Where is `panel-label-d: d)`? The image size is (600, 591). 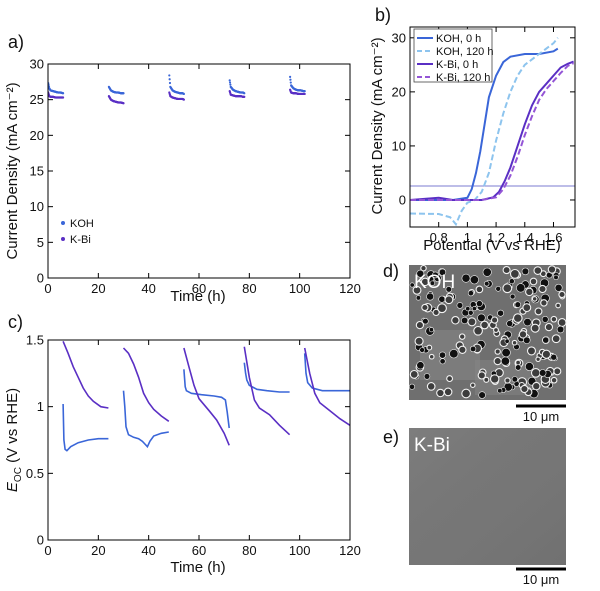
panel-label-d: d) is located at coordinates (391, 271).